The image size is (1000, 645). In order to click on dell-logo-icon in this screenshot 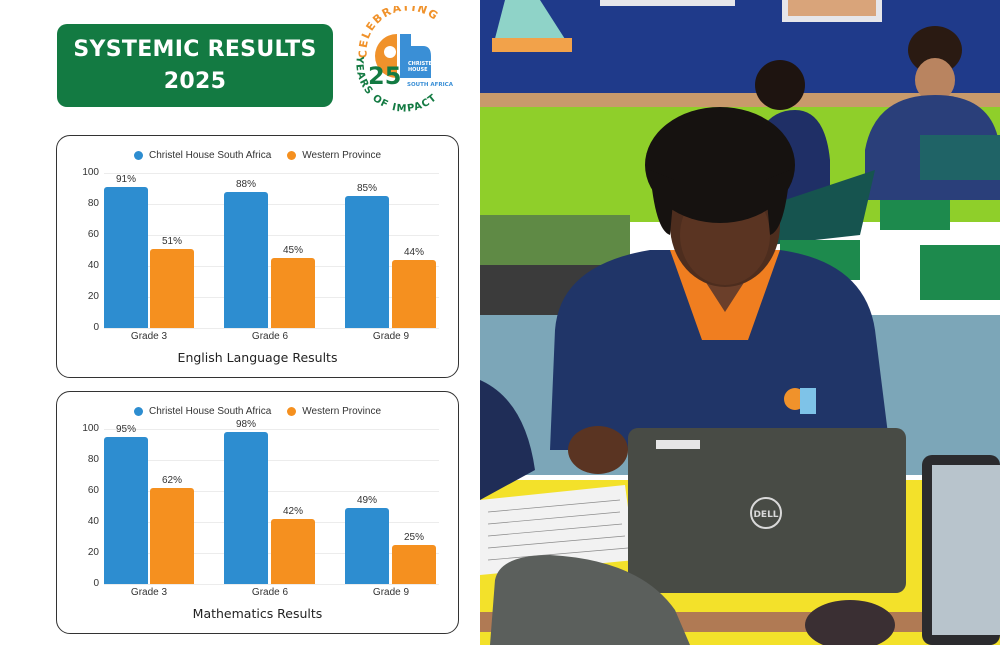, I will do `click(766, 513)`.